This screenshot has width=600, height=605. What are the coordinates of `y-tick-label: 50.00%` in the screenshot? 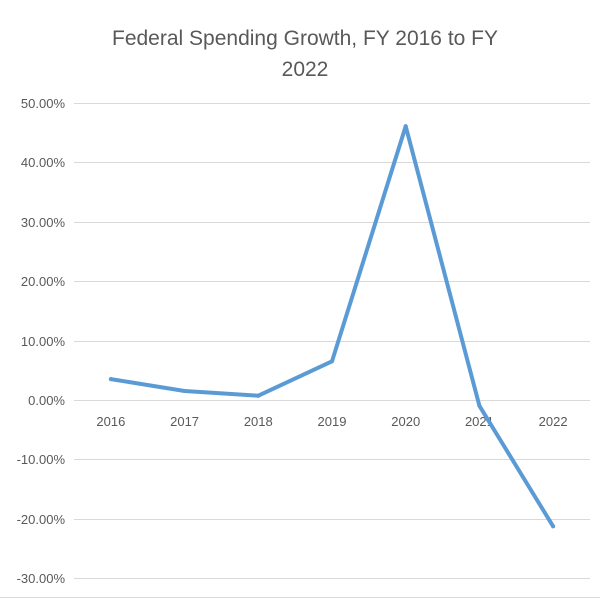 It's located at (43, 103).